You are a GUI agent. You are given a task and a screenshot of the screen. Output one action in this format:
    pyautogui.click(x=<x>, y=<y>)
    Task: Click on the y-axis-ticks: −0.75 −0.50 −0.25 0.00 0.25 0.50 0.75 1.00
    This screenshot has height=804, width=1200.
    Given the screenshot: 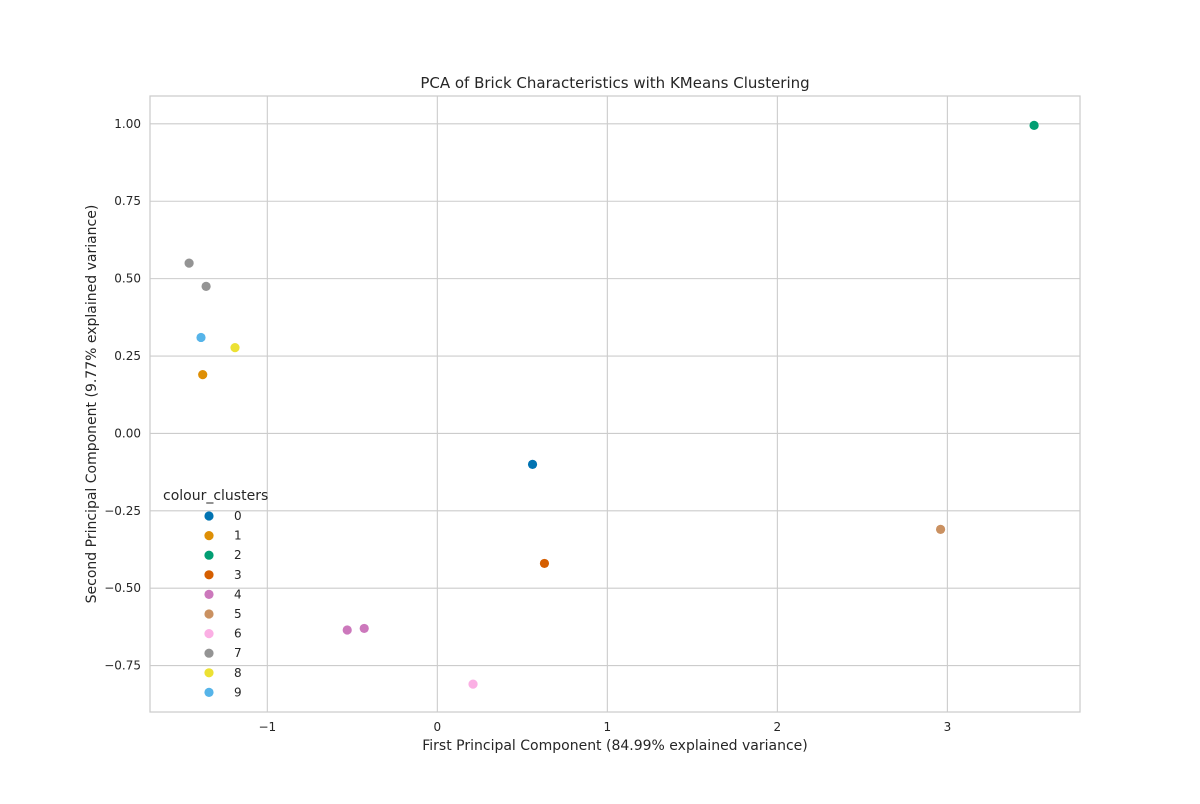 What is the action you would take?
    pyautogui.click(x=122, y=395)
    